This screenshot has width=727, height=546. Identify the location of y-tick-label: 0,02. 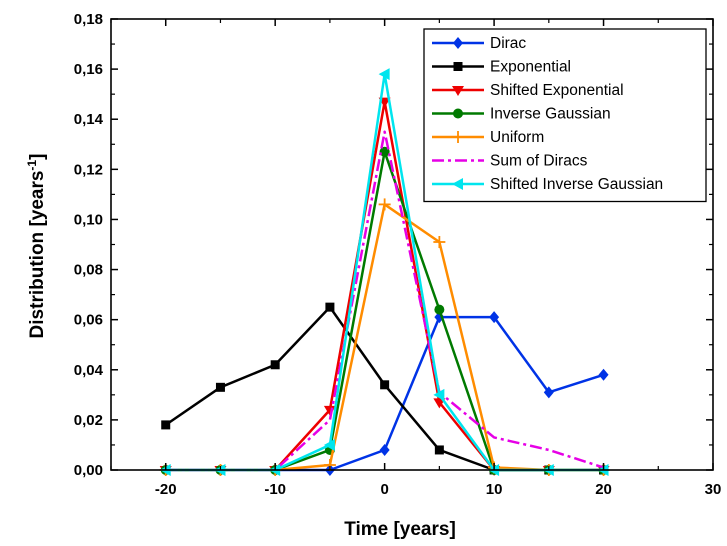
(88, 420).